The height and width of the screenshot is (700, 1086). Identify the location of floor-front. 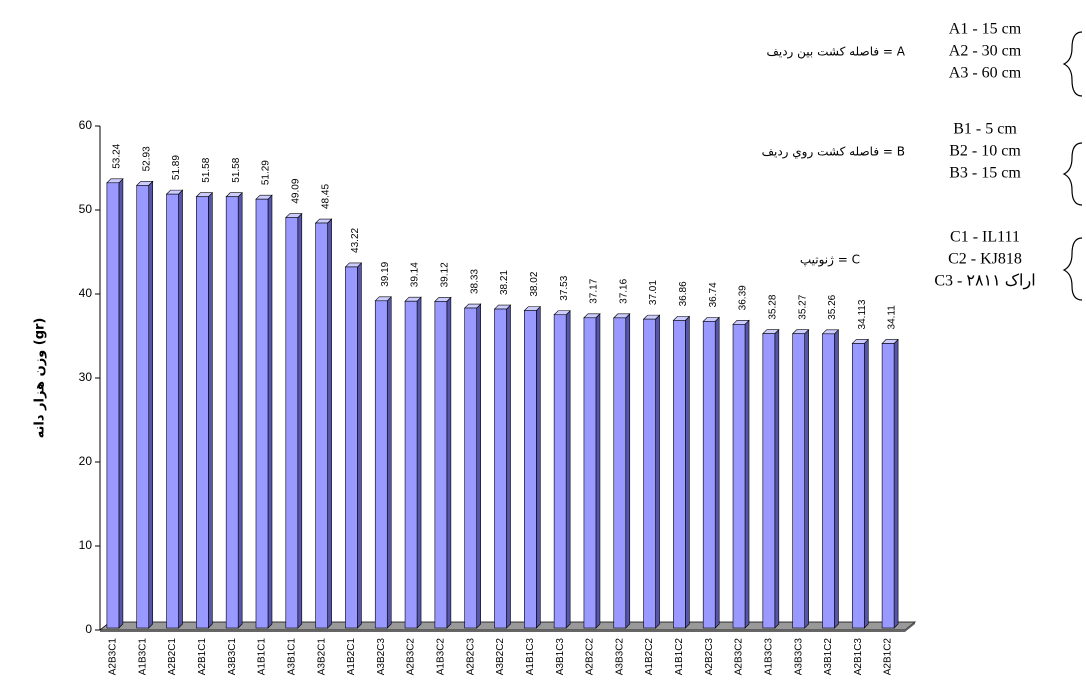
(507, 627).